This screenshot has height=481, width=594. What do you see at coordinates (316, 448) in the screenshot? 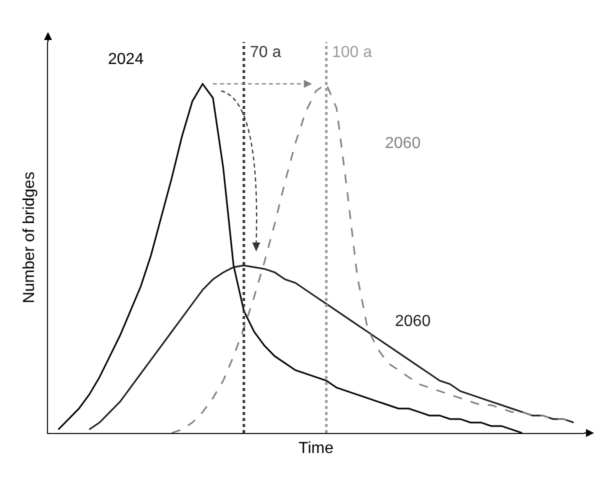
I see `x-axis-title: Time` at bounding box center [316, 448].